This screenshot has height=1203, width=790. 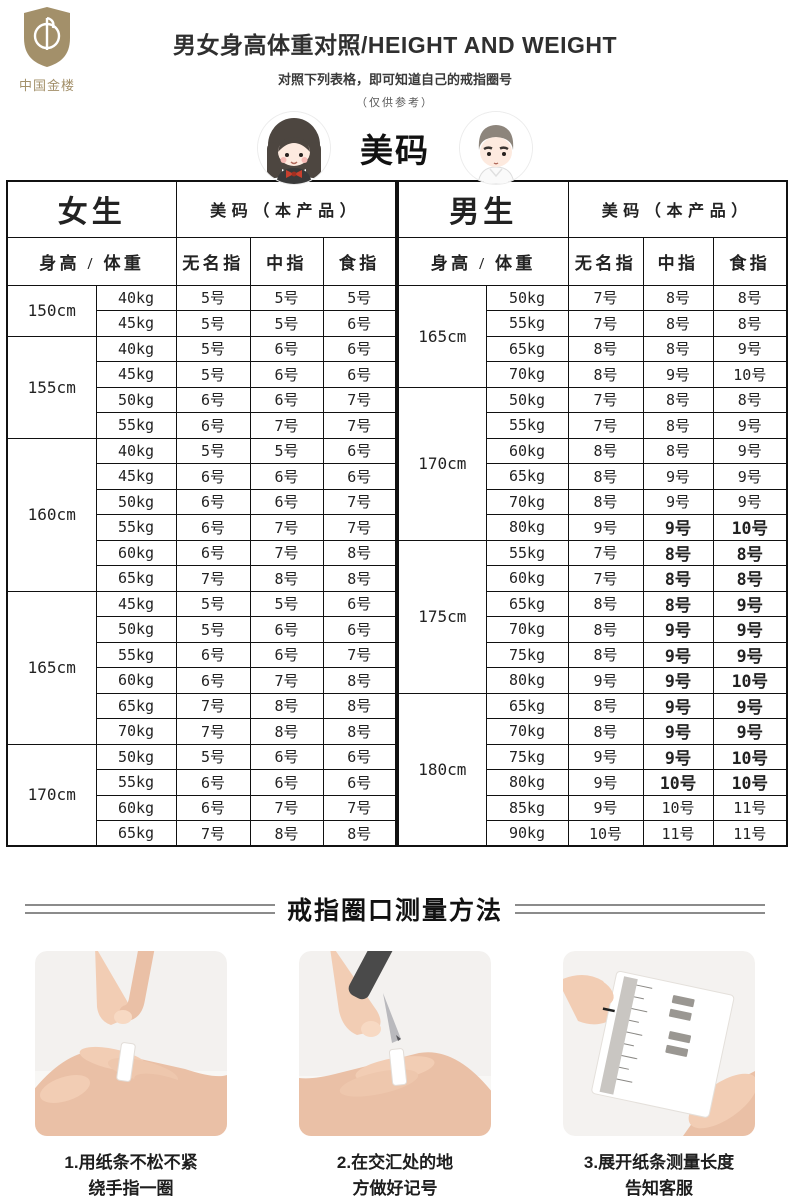 What do you see at coordinates (527, 782) in the screenshot?
I see `weight-cell: 80kg` at bounding box center [527, 782].